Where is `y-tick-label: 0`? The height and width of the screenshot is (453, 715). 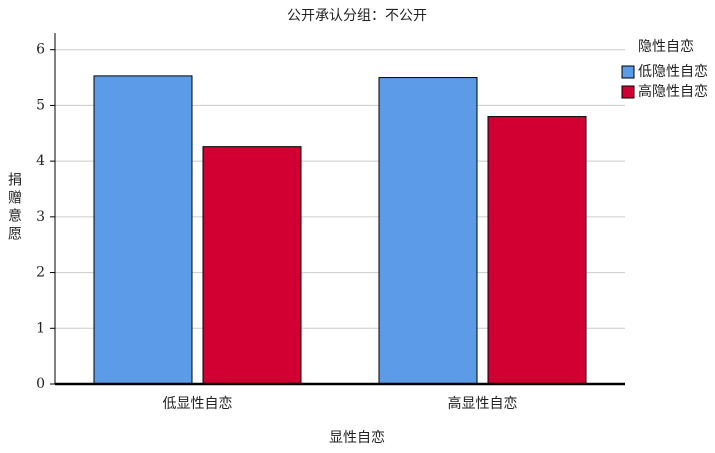
y-tick-label: 0 is located at coordinates (40, 384).